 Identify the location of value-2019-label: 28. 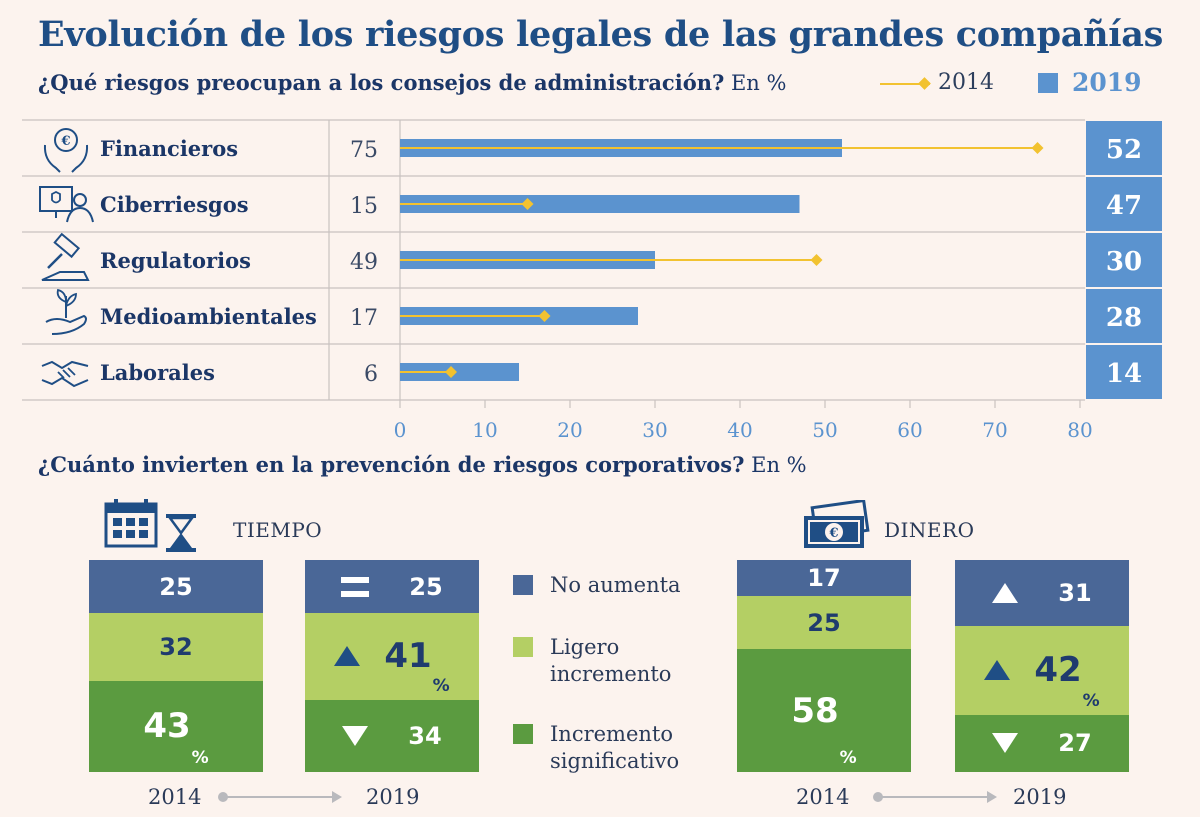
(1124, 318).